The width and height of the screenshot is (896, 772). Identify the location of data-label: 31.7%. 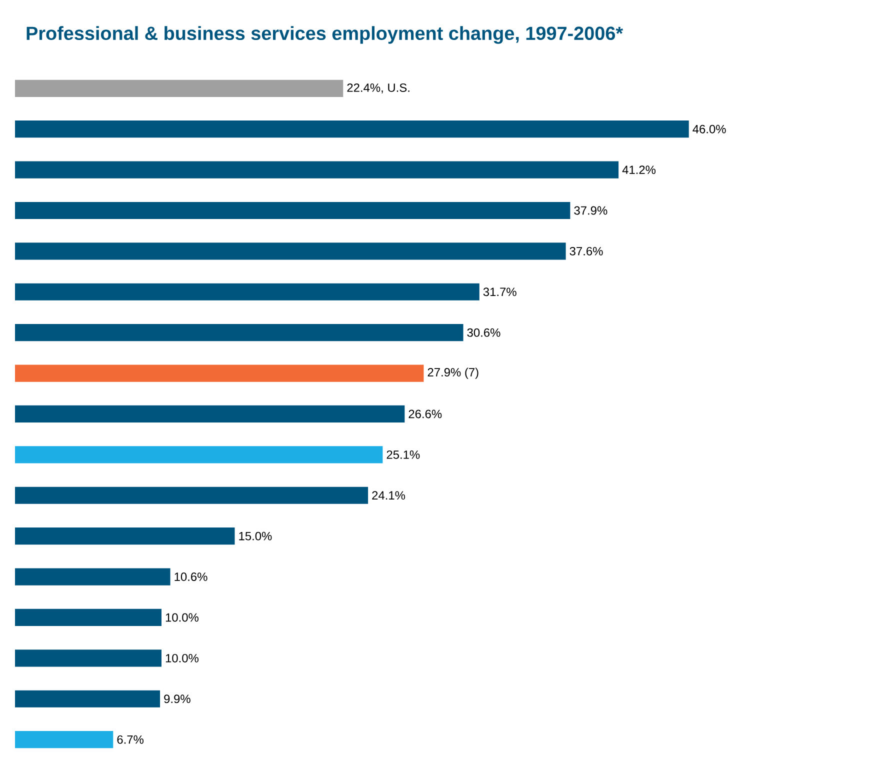
(499, 292).